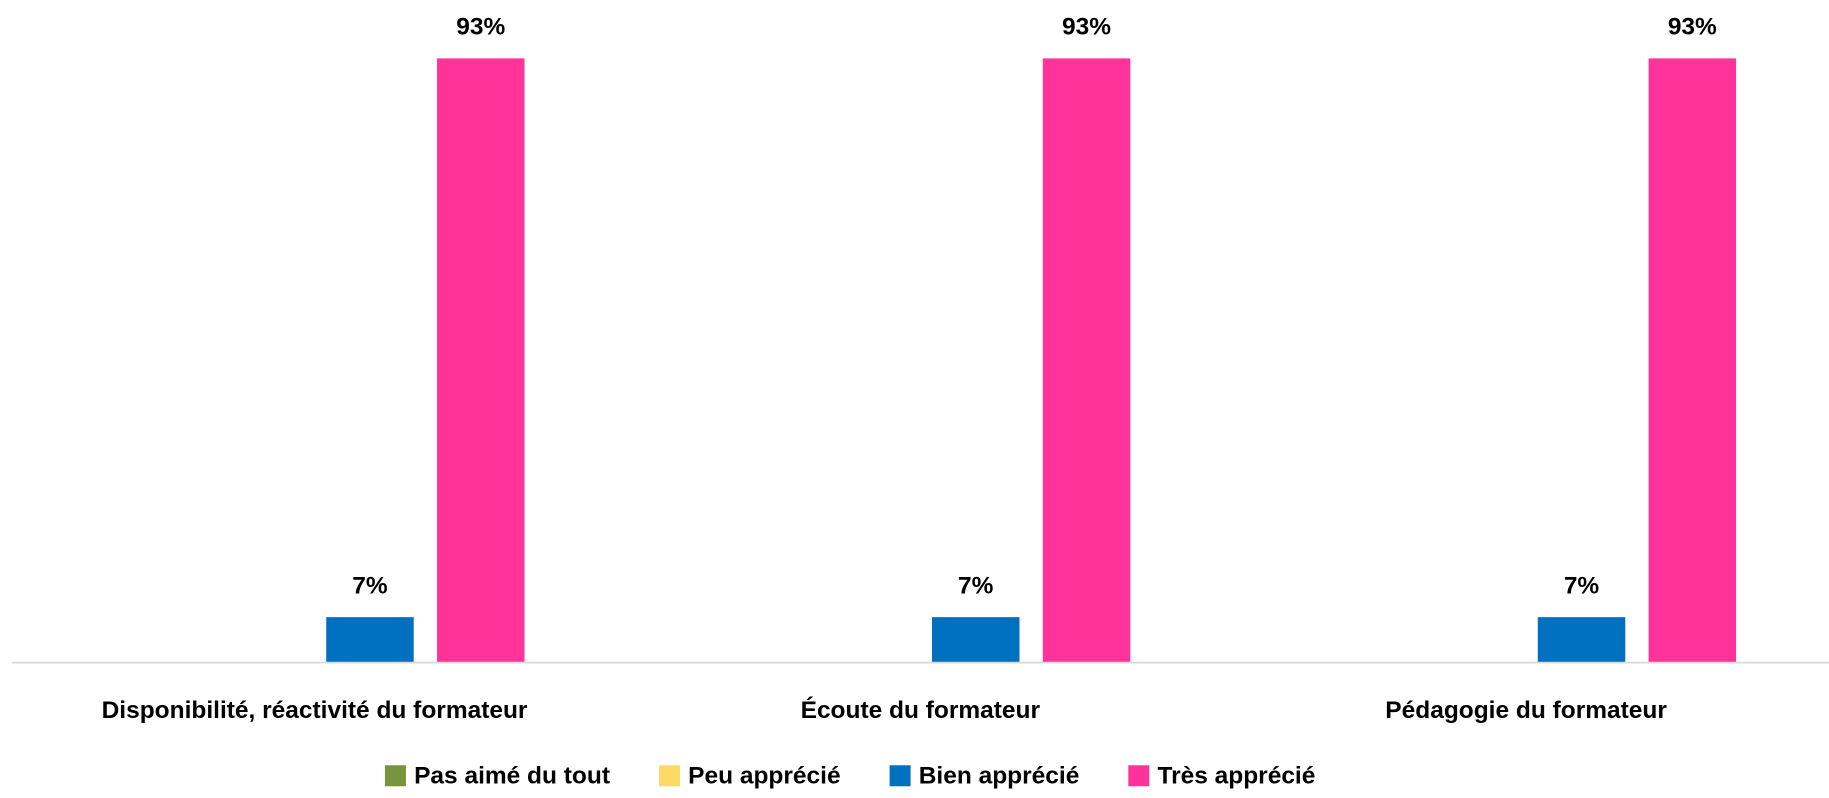 This screenshot has width=1829, height=798. I want to click on x-tick-label: Disponibilité, réactivité du formateur, so click(315, 710).